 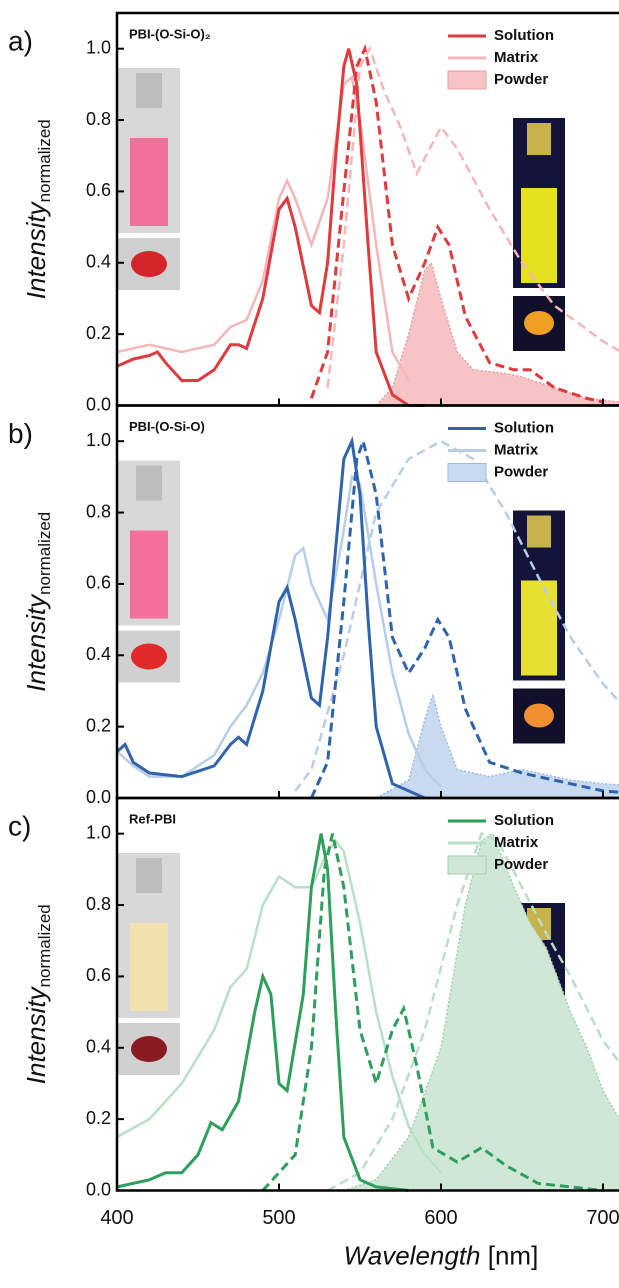 I want to click on panel-title: PBI-(O-Si-O), so click(x=167, y=426).